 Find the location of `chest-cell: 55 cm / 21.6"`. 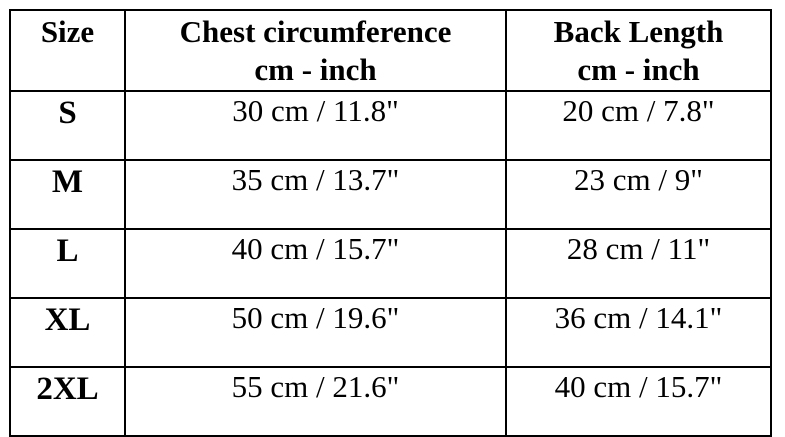

chest-cell: 55 cm / 21.6" is located at coordinates (315, 401).